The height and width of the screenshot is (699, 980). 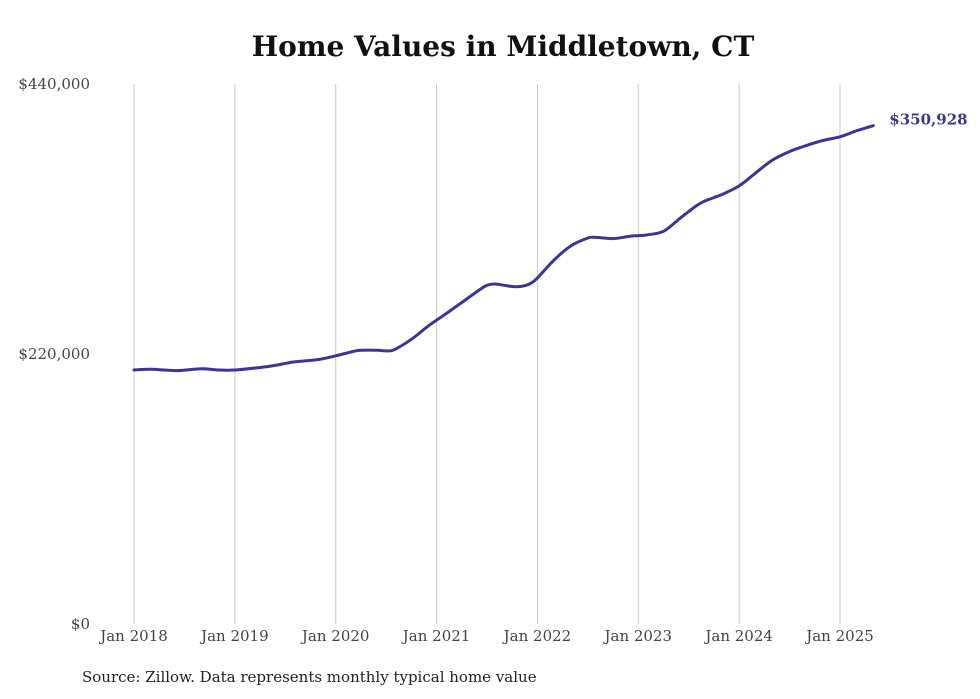 I want to click on y-tick-label: $440,000, so click(x=54, y=84).